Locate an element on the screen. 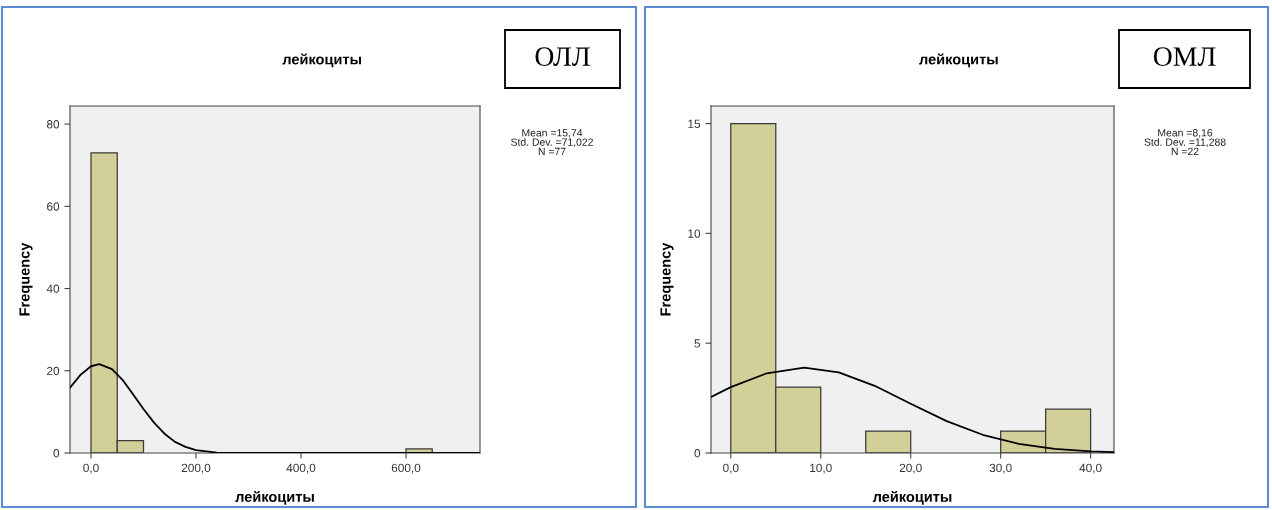 The height and width of the screenshot is (510, 1272). y-tick-label: 60 is located at coordinates (53, 206).